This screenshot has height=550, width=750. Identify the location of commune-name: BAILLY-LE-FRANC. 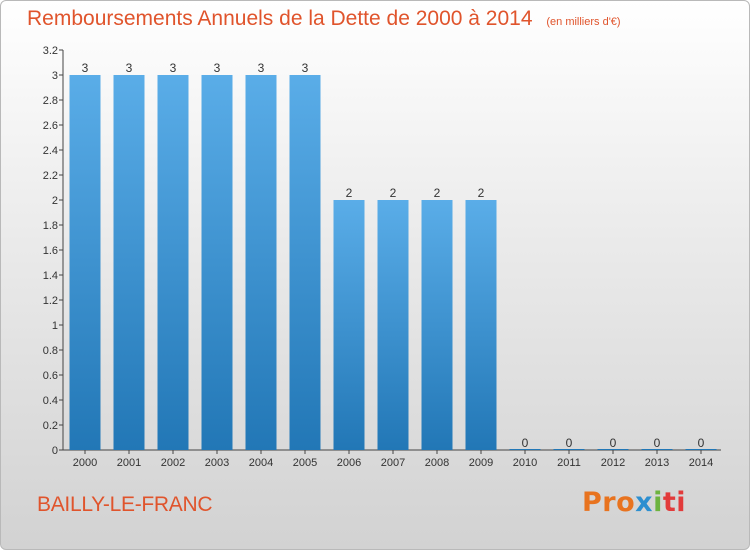
(125, 504).